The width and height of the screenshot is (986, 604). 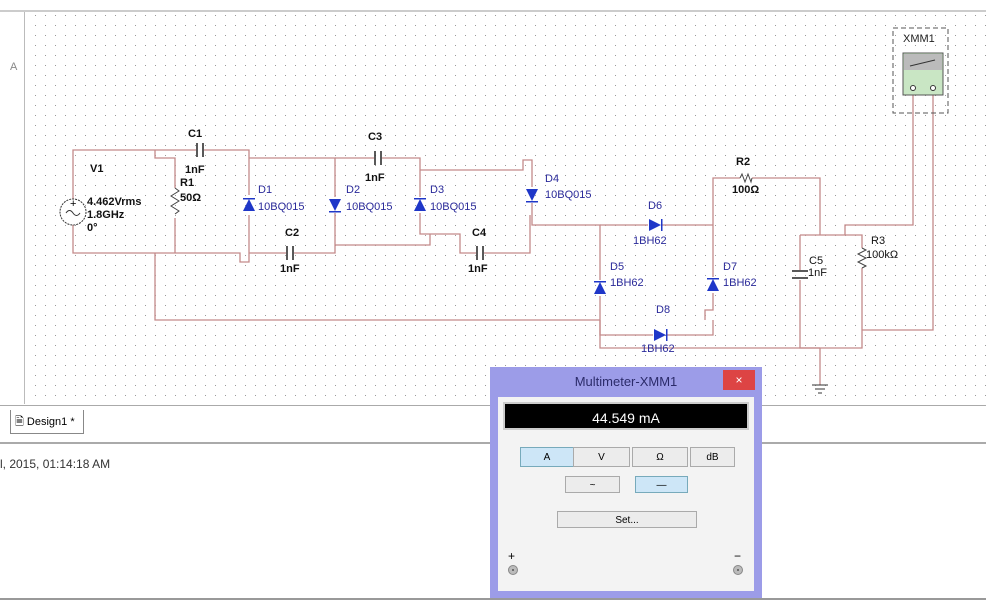 What do you see at coordinates (478, 269) in the screenshot?
I see `c4-value: 1nF` at bounding box center [478, 269].